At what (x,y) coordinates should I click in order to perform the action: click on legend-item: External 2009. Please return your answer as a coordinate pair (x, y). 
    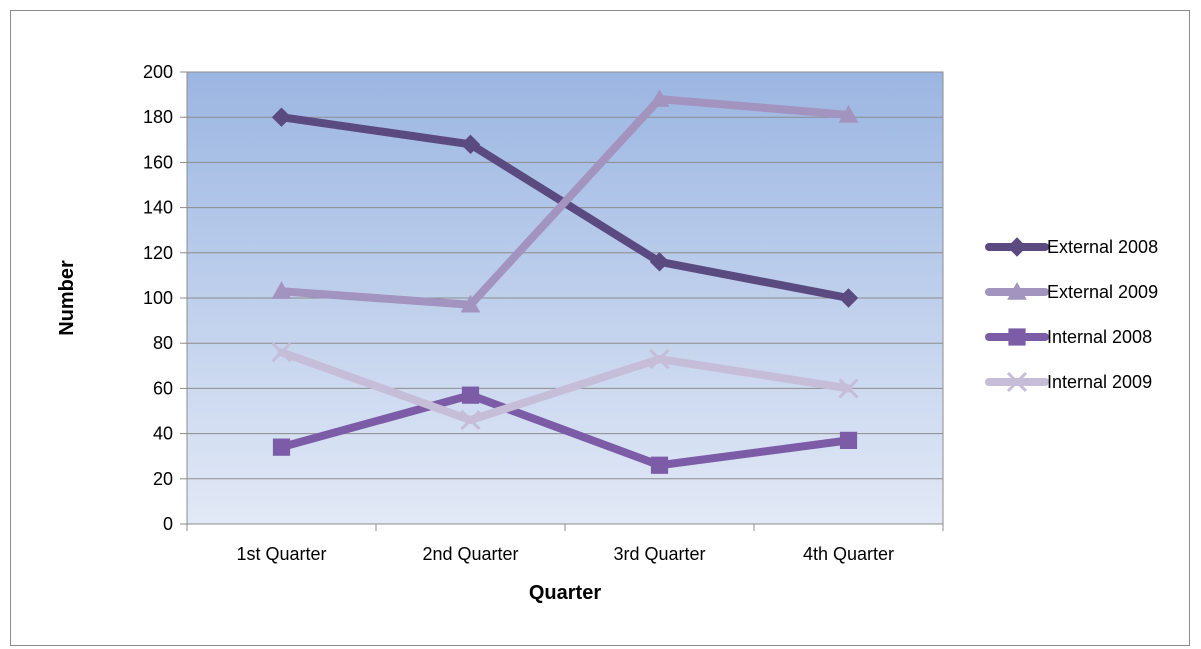
    Looking at the image, I should click on (1071, 291).